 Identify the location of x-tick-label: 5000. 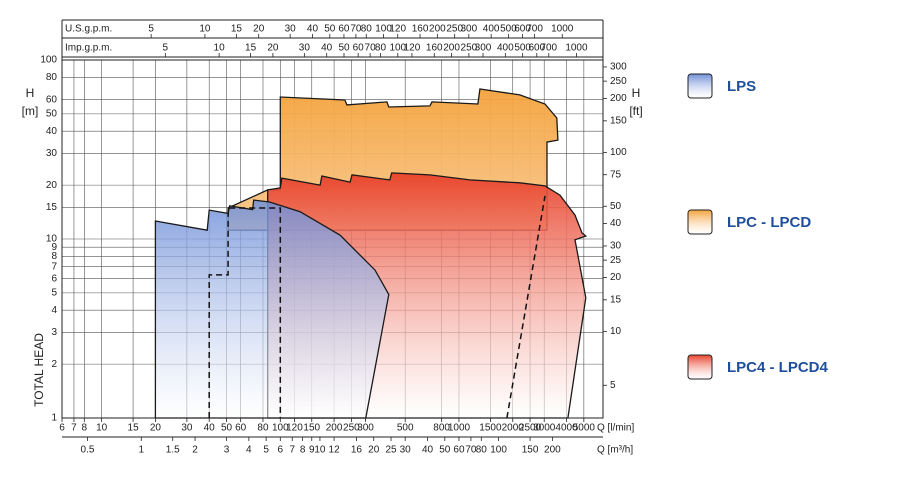
(584, 428).